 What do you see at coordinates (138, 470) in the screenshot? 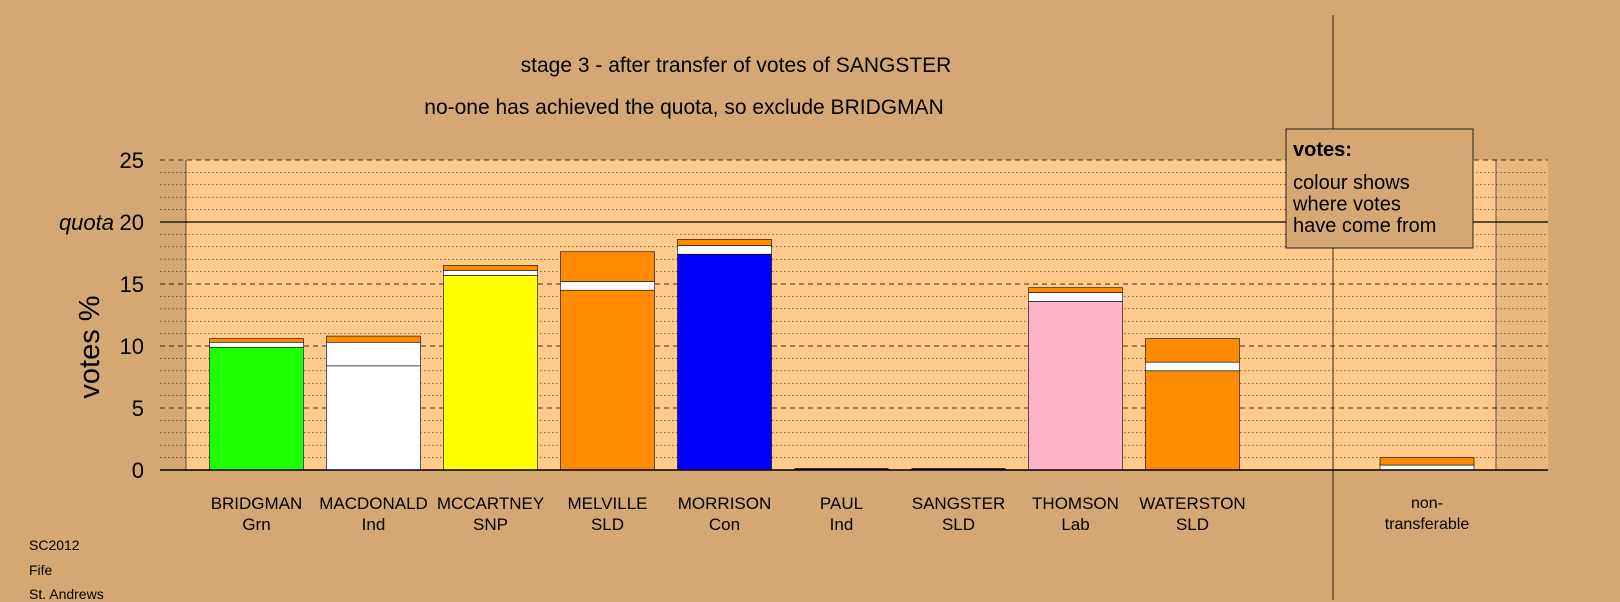
I see `y-tick-0: 0` at bounding box center [138, 470].